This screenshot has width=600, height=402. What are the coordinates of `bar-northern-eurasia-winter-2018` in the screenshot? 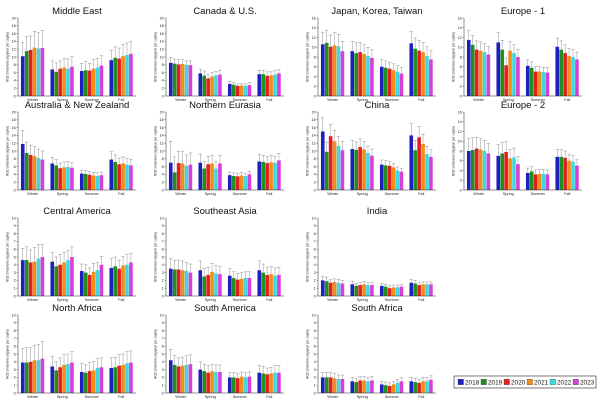 It's located at (170, 176).